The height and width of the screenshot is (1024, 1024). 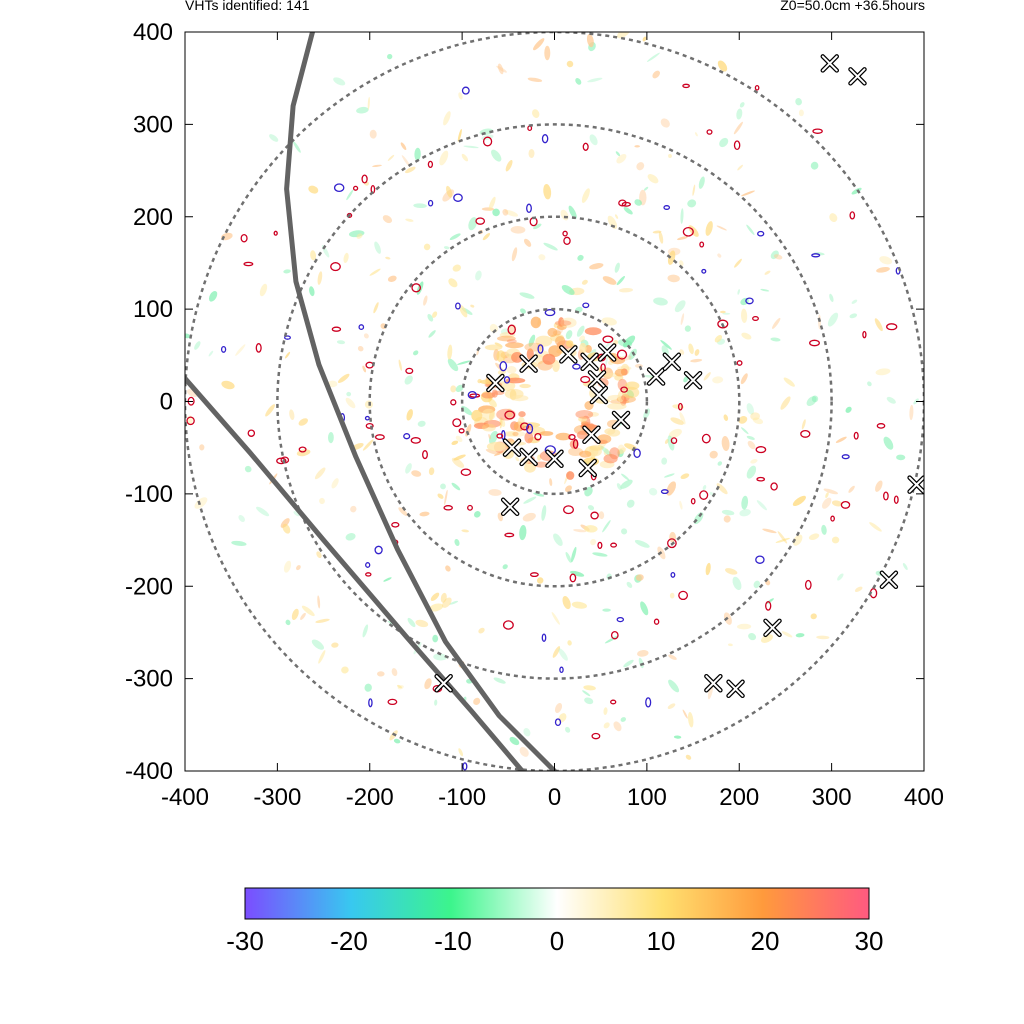 What do you see at coordinates (247, 6) in the screenshot?
I see `vht-count-label: VHTs identified: 141` at bounding box center [247, 6].